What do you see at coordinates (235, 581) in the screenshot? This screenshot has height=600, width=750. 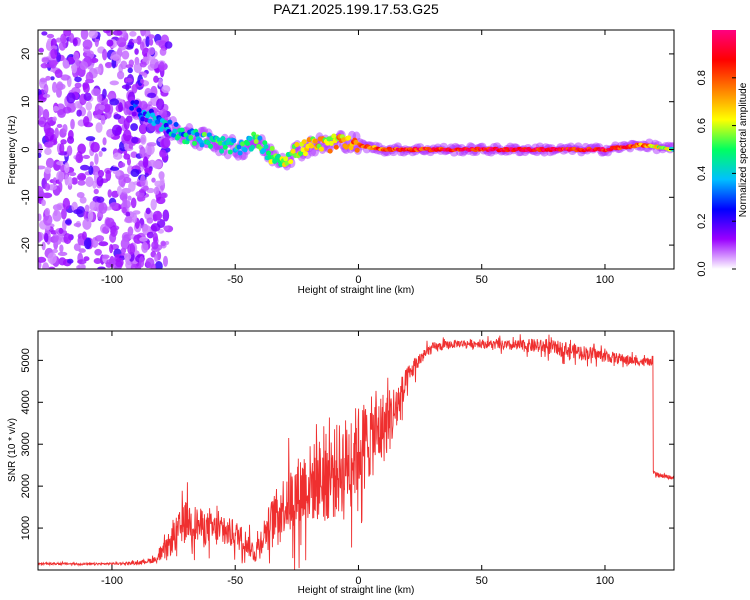 I see `snr-x-tick-label: -50` at bounding box center [235, 581].